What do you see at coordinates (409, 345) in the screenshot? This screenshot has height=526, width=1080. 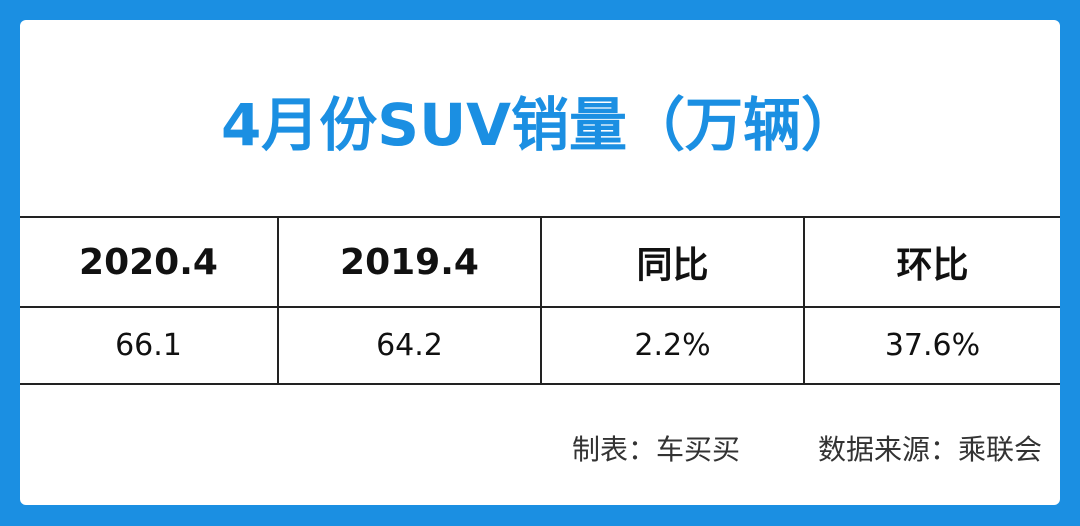 I see `cell: 64.2` at bounding box center [409, 345].